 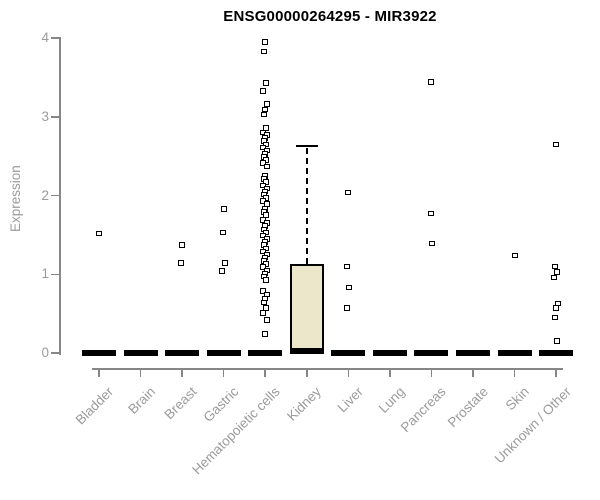 I want to click on whisker-cap, so click(x=306, y=146).